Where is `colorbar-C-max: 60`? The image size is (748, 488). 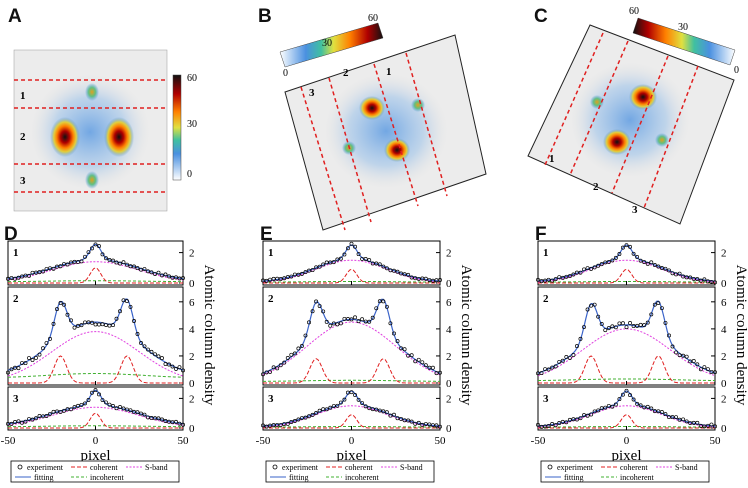 colorbar-C-max: 60 is located at coordinates (634, 11).